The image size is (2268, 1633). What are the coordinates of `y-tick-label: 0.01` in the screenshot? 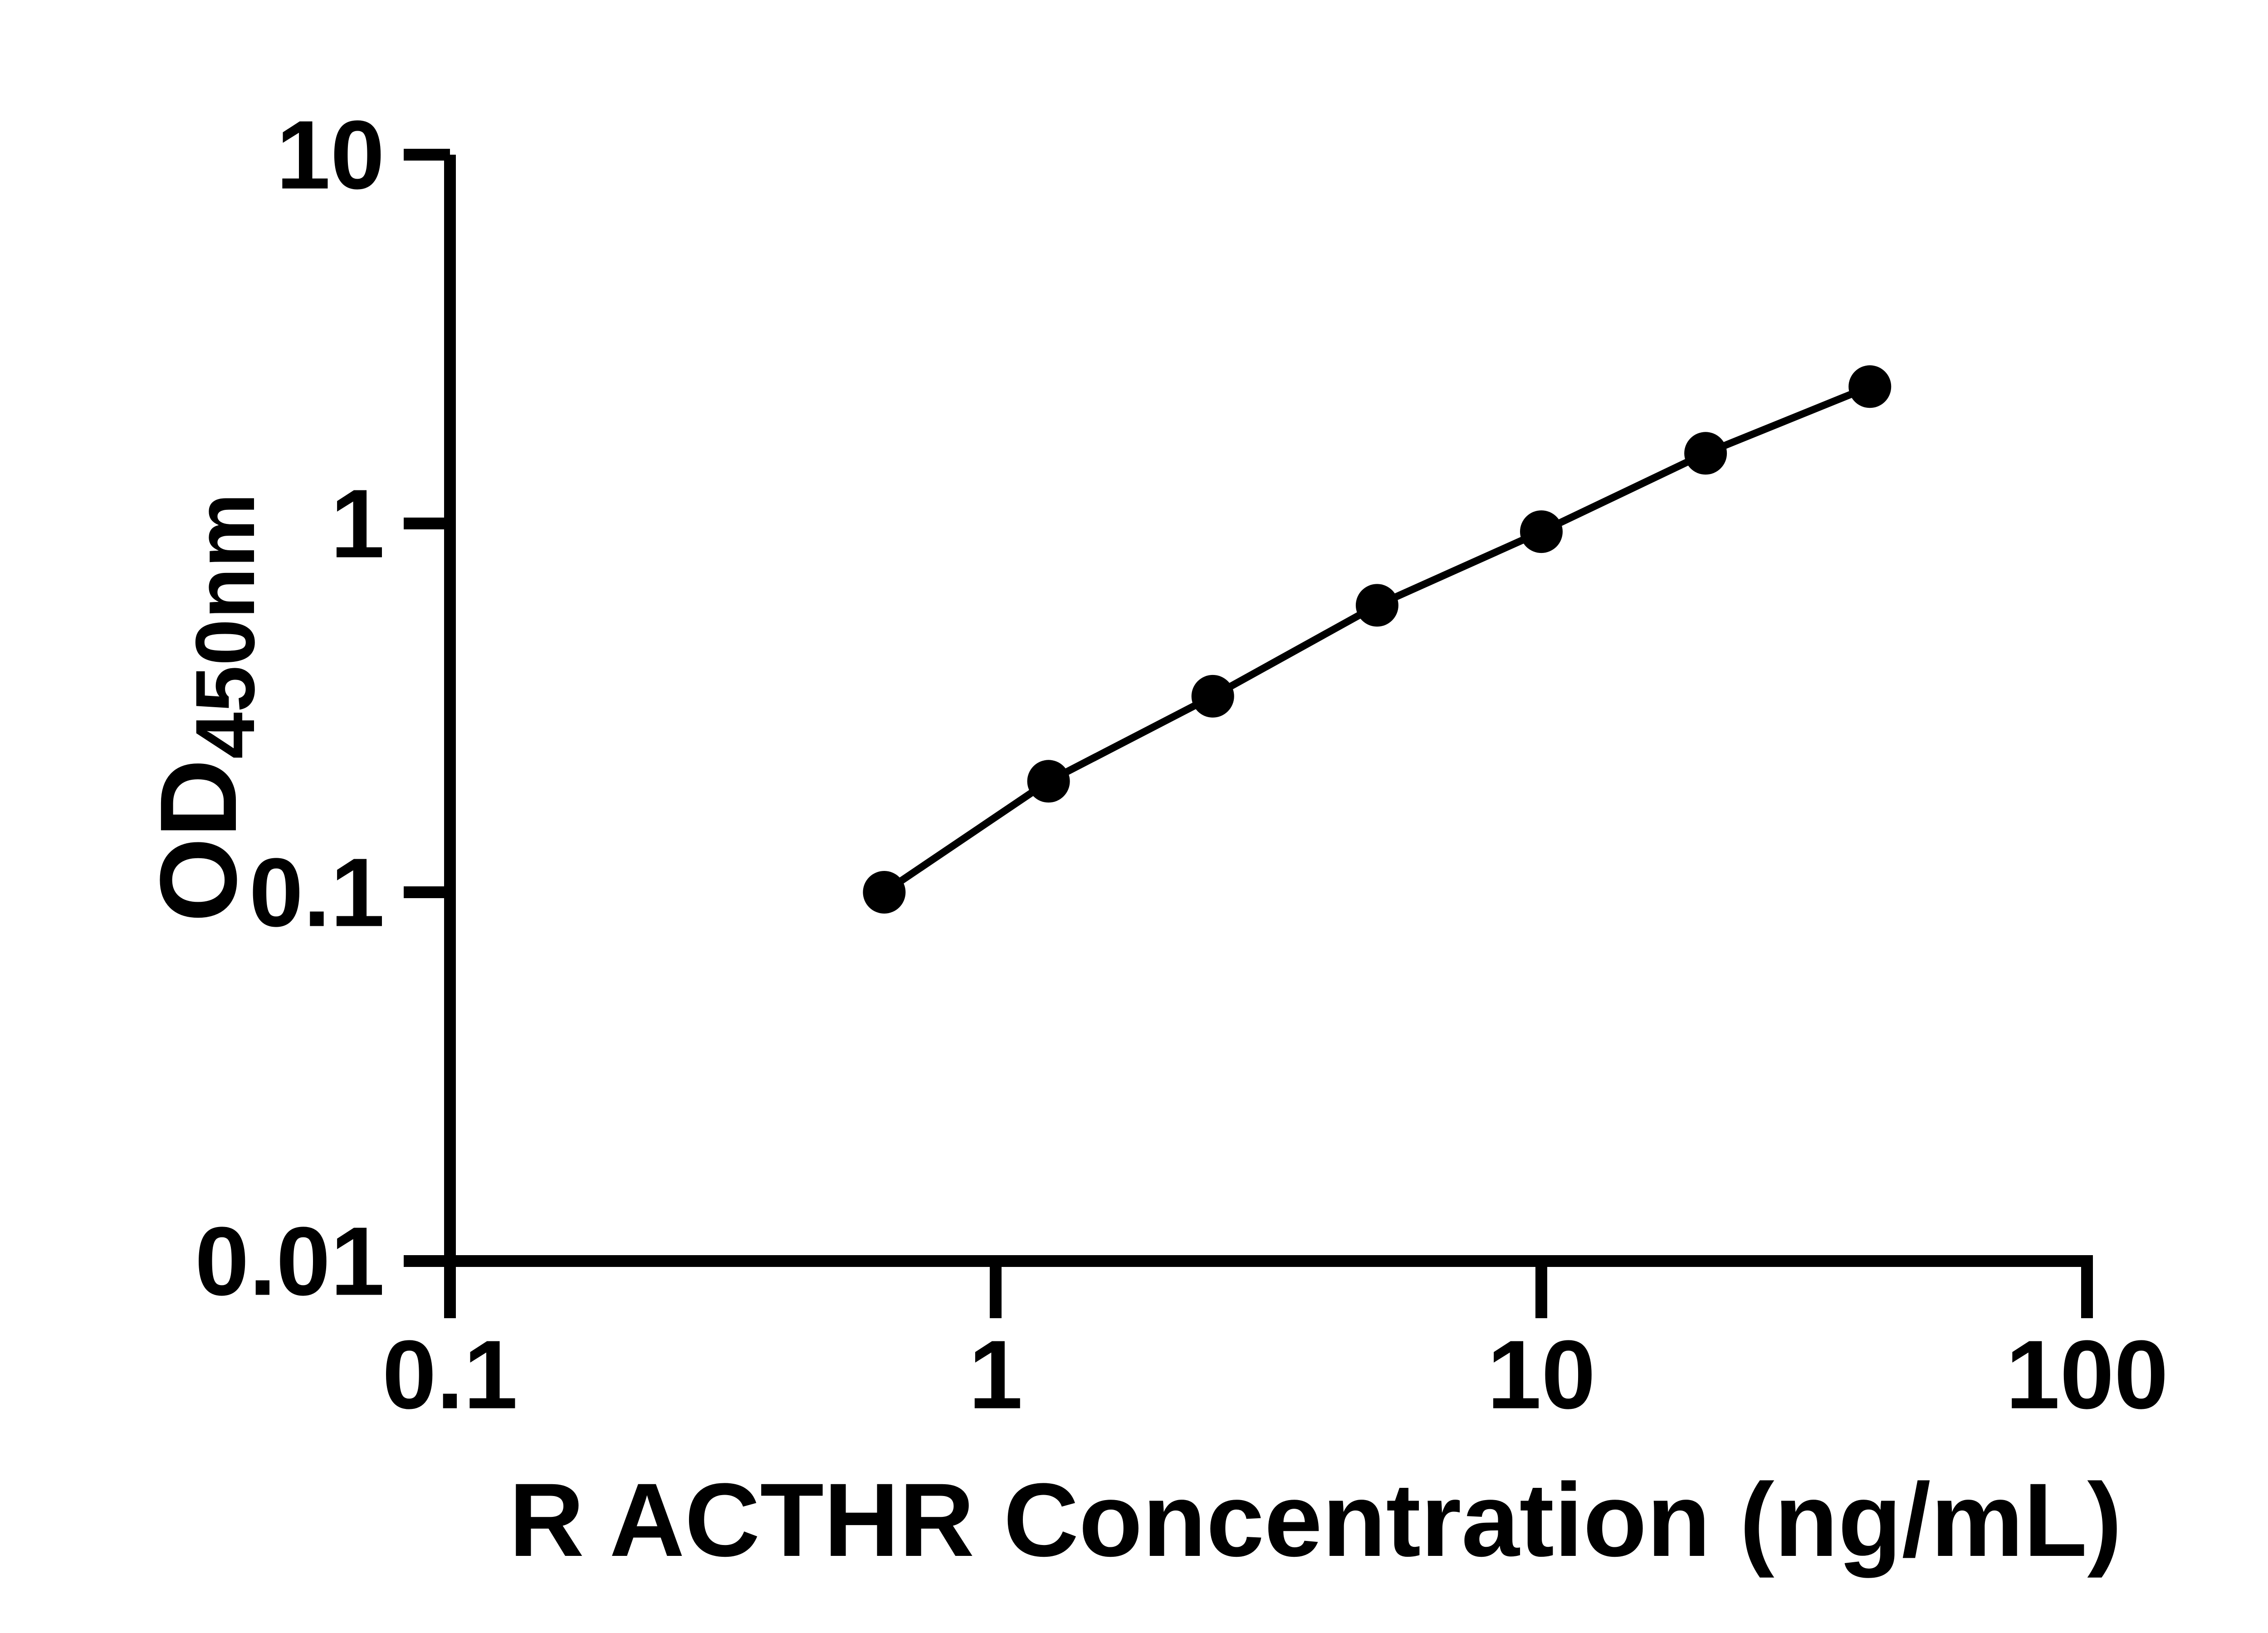 It's located at (290, 1261).